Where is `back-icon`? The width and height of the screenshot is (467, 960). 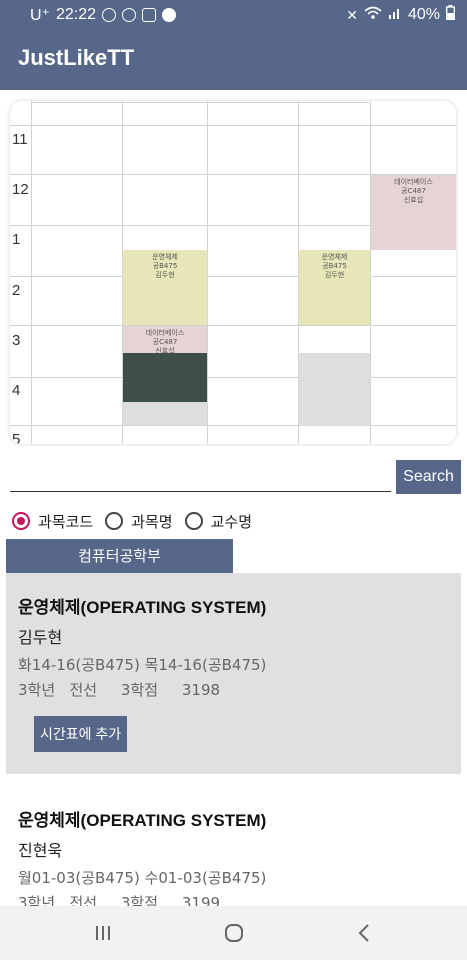 back-icon is located at coordinates (365, 933).